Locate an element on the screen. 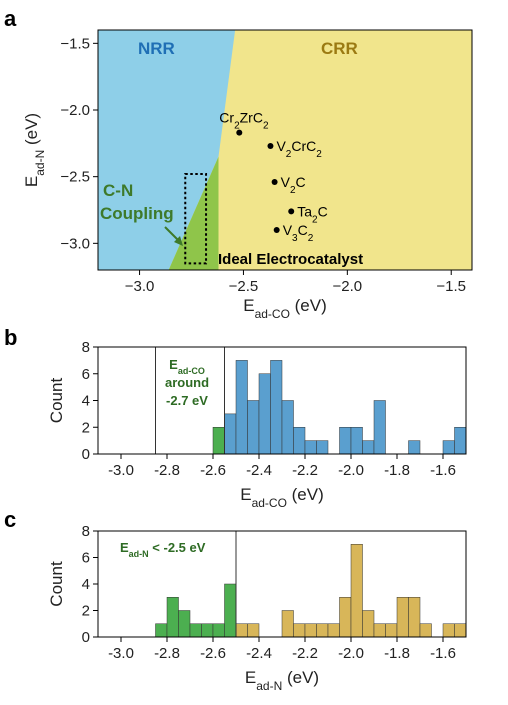  y-axis-label-unit: (eV) is located at coordinates (31, 131).